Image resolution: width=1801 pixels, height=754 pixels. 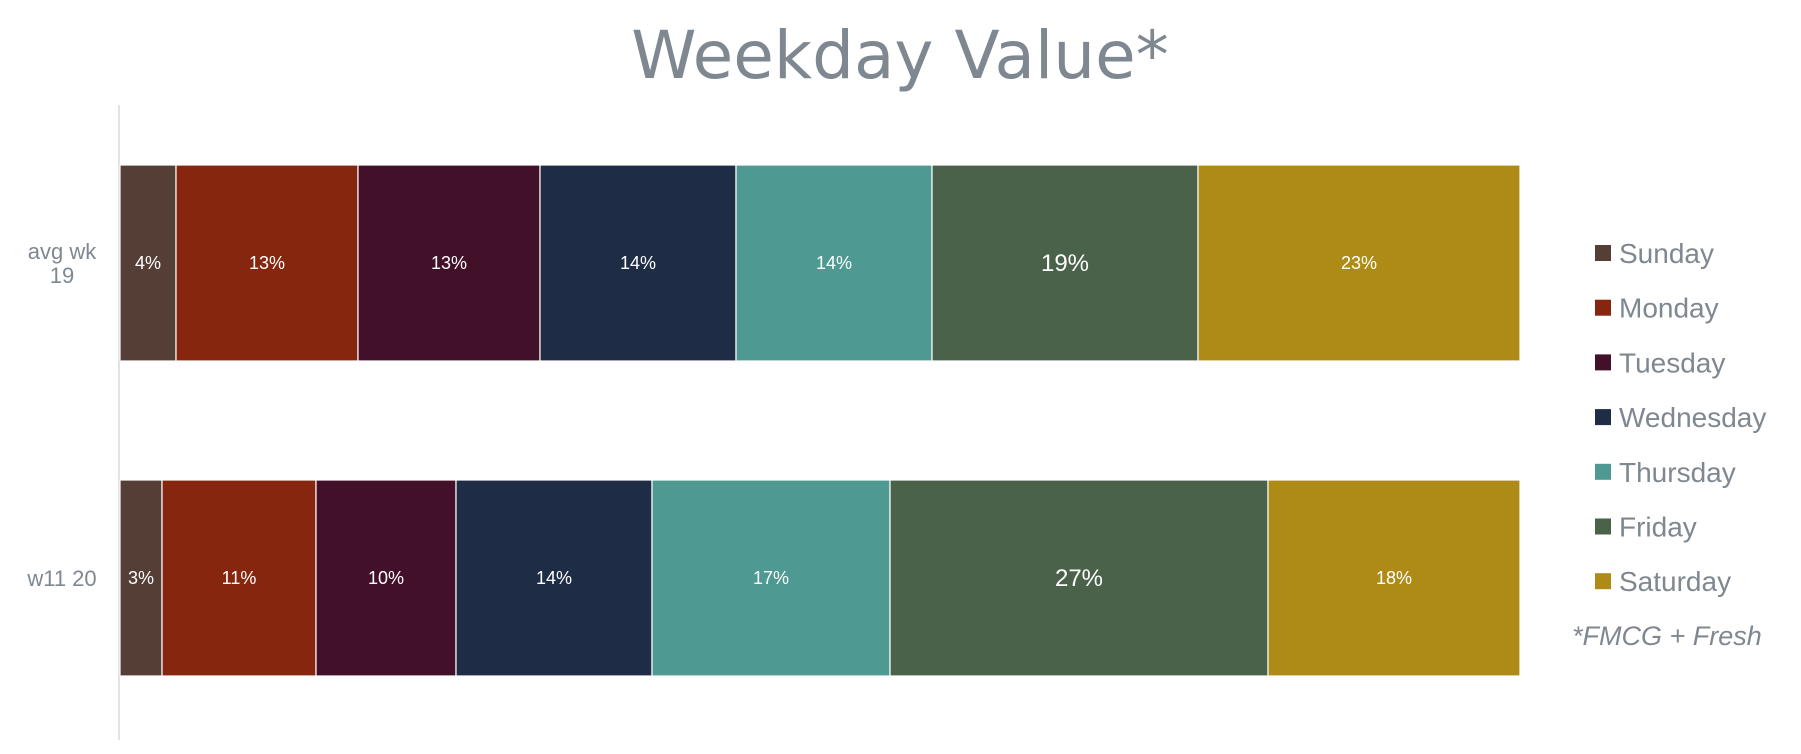 I want to click on category-label-1: avg wk 19, so click(x=62, y=263).